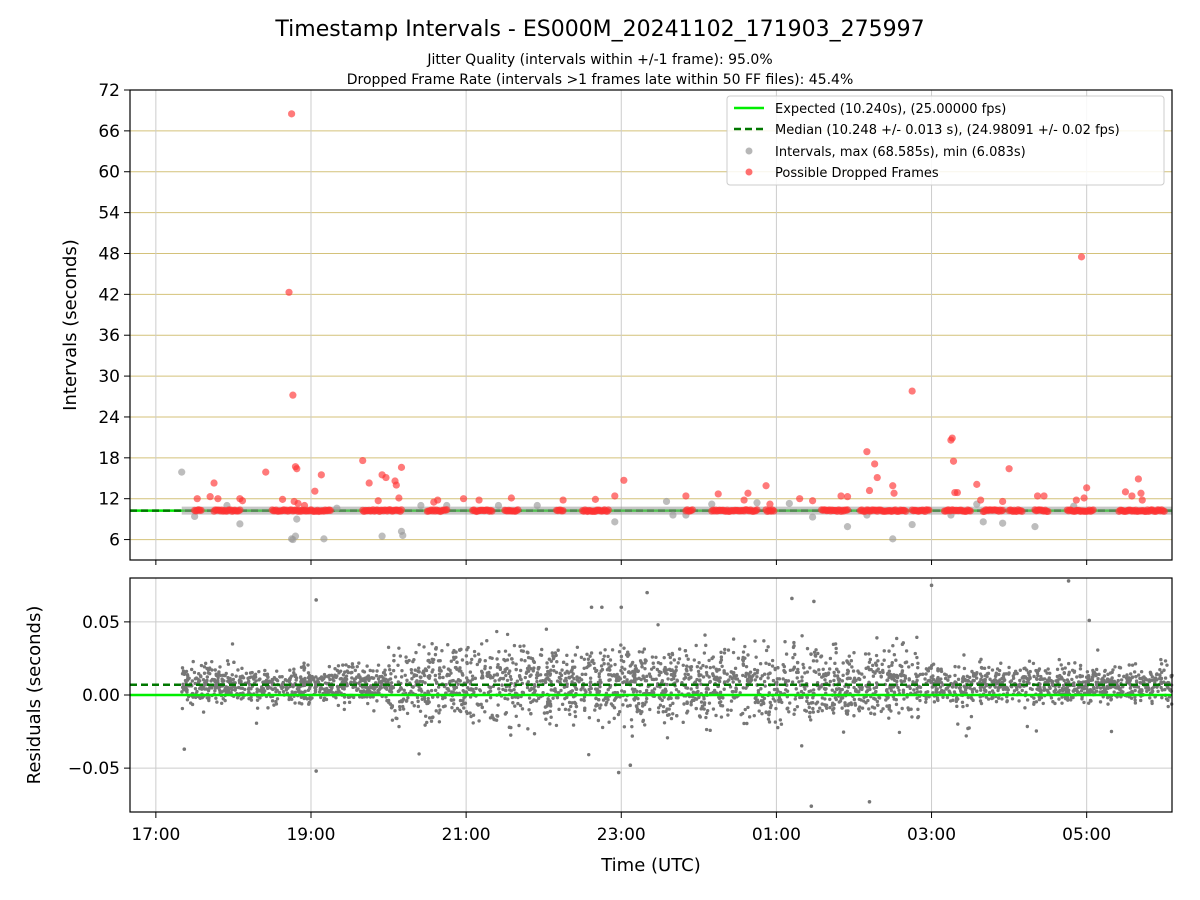 This screenshot has height=900, width=1200. I want to click on residual-outlier-point, so click(602, 607).